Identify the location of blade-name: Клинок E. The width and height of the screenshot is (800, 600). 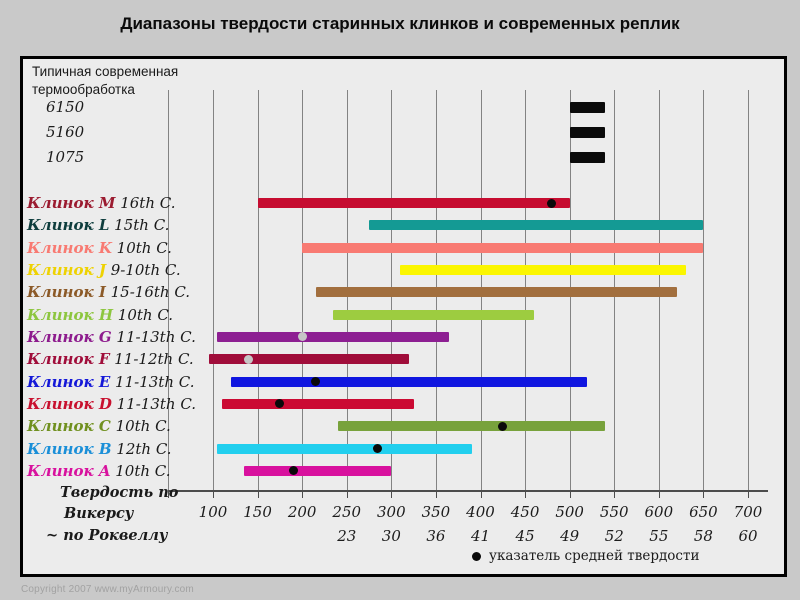
(69, 381).